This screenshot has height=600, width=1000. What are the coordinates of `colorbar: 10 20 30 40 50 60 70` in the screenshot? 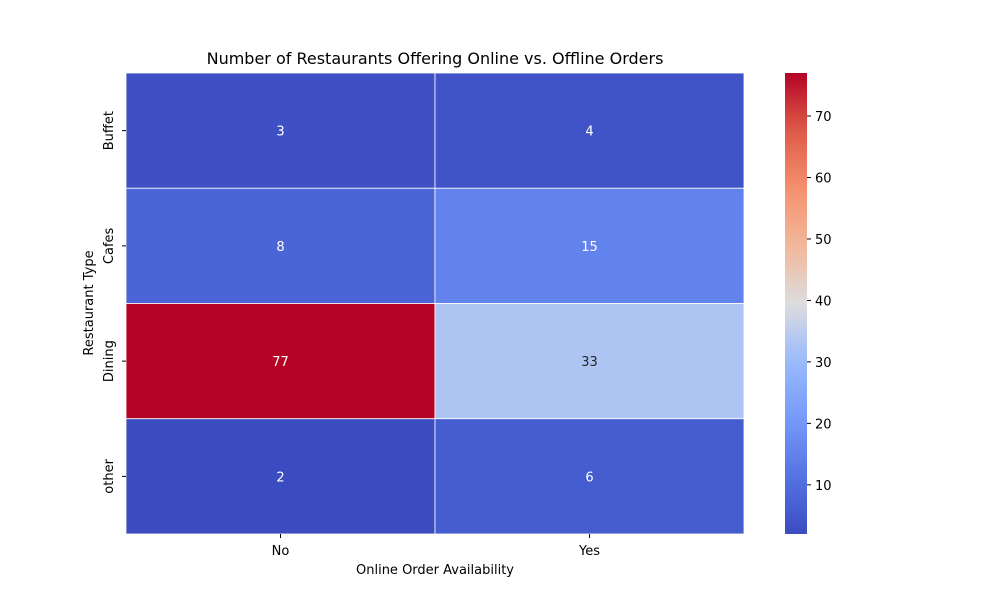 It's located at (808, 303).